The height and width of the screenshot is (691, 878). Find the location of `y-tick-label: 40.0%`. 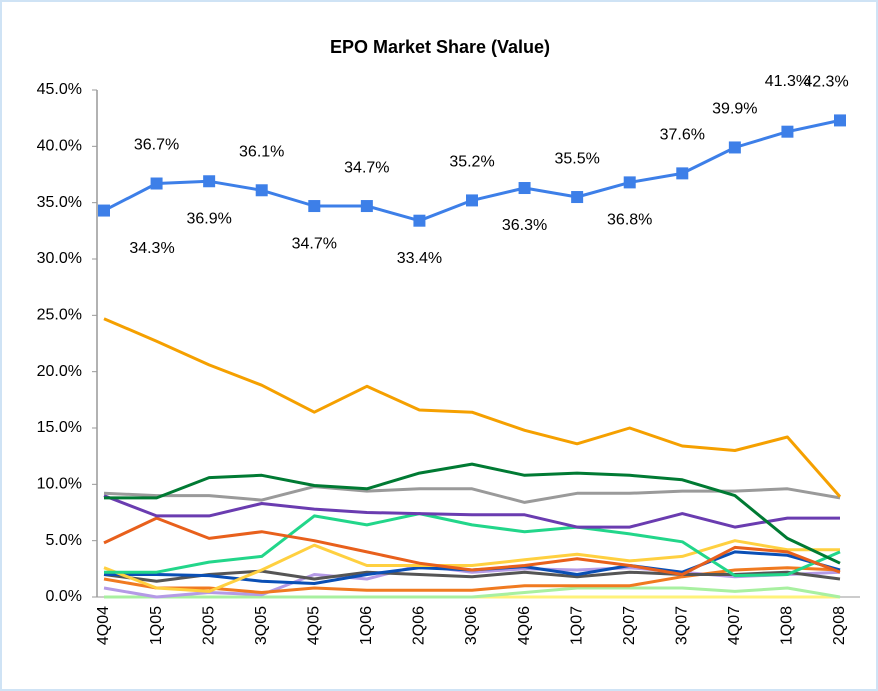

y-tick-label: 40.0% is located at coordinates (59, 146).